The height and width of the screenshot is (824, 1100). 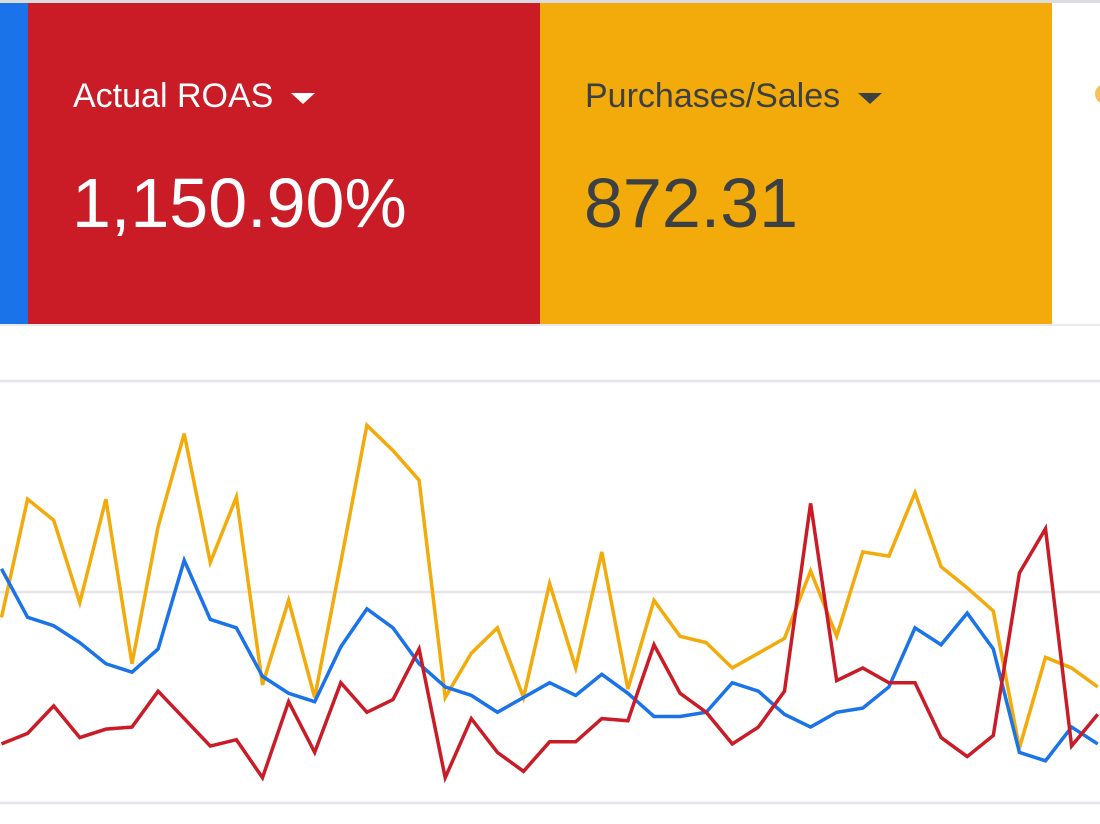 I want to click on card-divider, so click(x=550, y=325).